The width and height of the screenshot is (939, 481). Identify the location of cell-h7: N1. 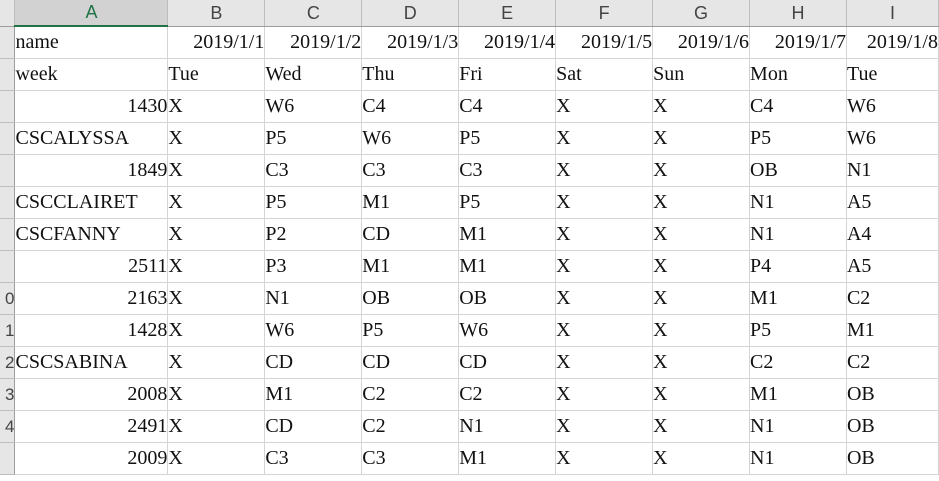
(798, 234).